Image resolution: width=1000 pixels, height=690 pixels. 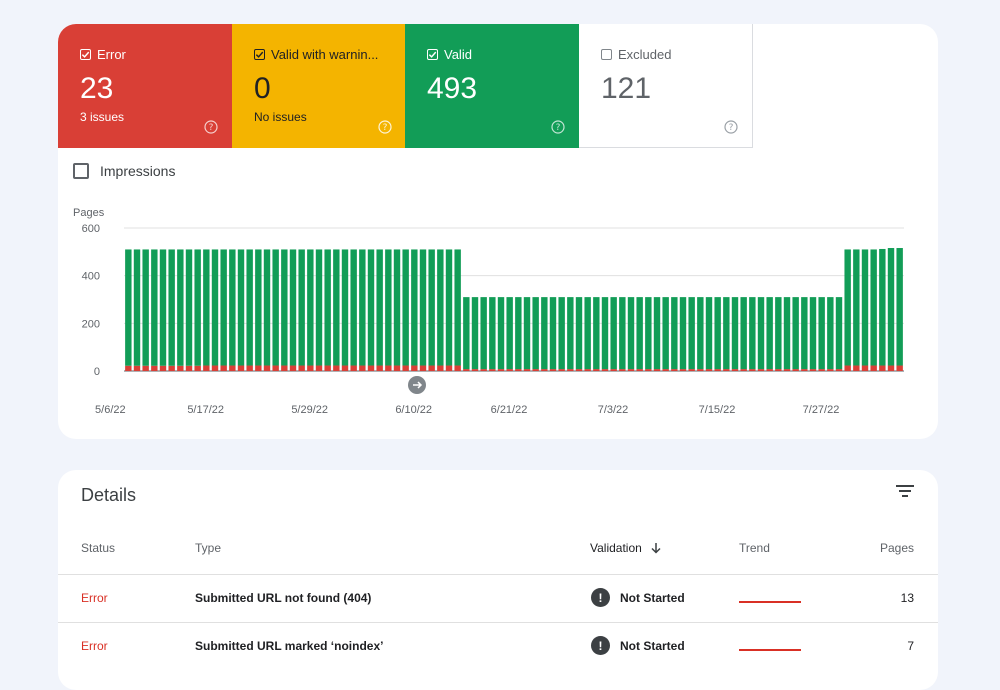 What do you see at coordinates (145, 86) in the screenshot?
I see `error-tile: Error 23 3 issues ?` at bounding box center [145, 86].